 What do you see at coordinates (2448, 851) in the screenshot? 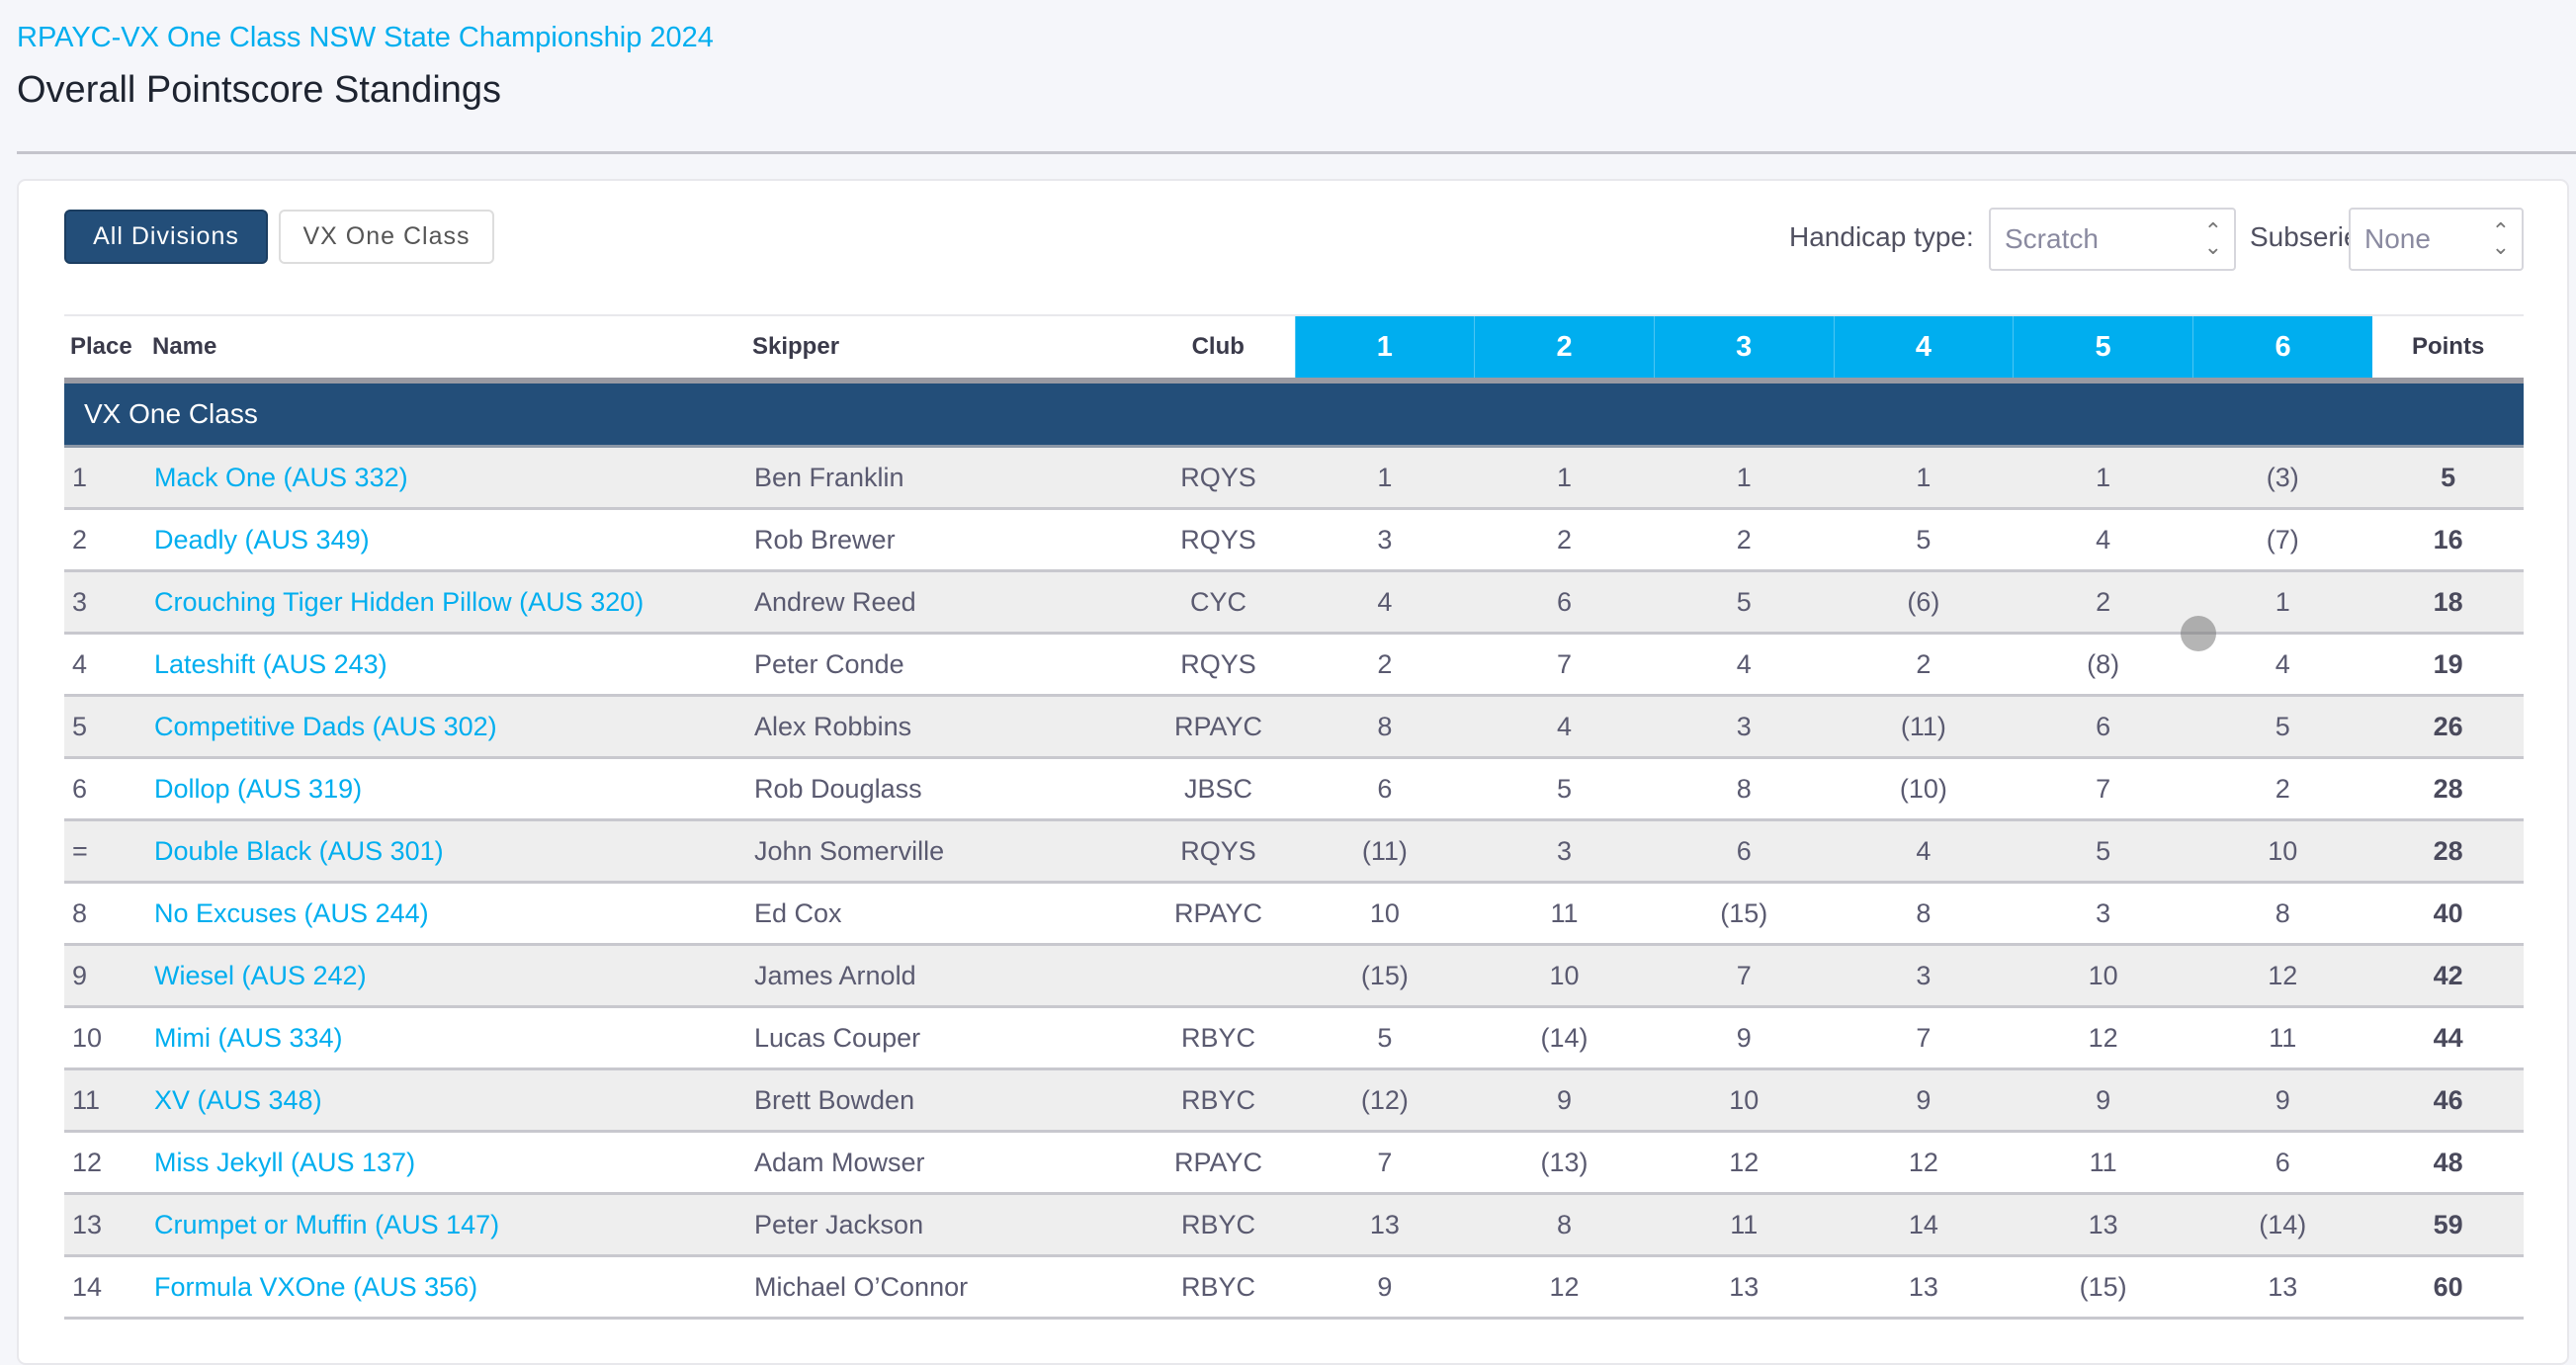
I see `points-cell: 28` at bounding box center [2448, 851].